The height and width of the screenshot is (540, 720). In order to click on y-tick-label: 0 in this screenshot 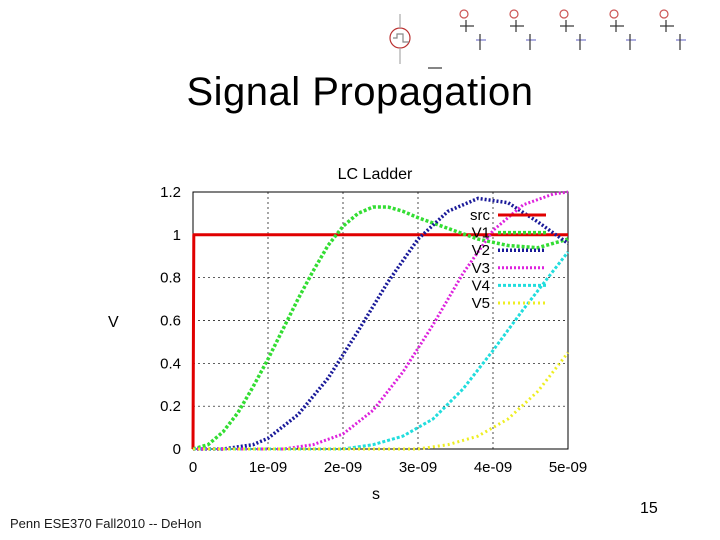, I will do `click(177, 449)`.